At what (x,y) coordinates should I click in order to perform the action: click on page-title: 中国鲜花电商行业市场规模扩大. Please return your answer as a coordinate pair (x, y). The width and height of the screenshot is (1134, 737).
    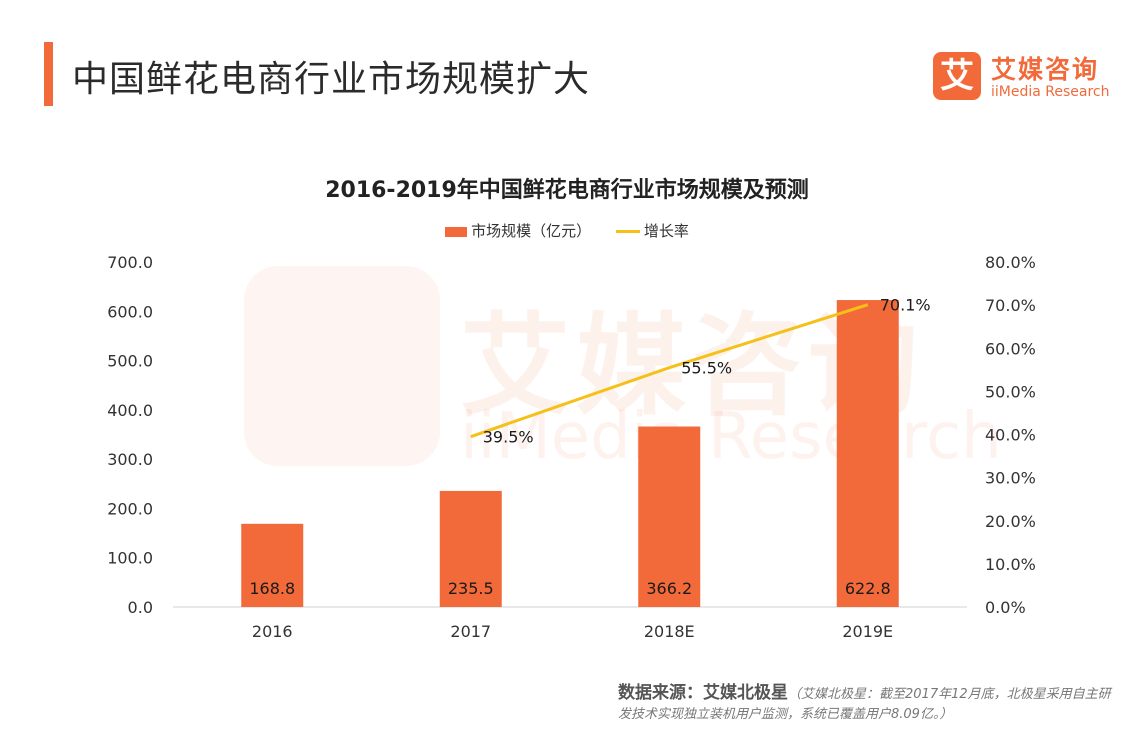
    Looking at the image, I should click on (331, 79).